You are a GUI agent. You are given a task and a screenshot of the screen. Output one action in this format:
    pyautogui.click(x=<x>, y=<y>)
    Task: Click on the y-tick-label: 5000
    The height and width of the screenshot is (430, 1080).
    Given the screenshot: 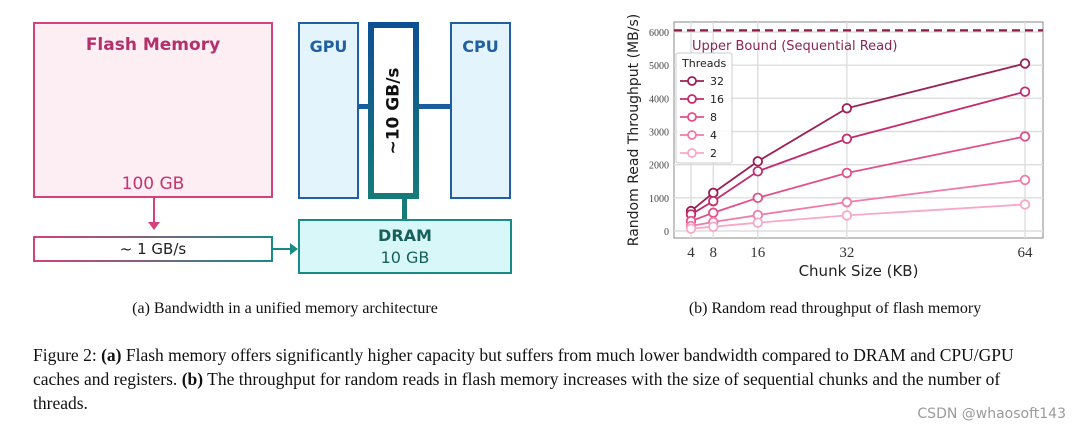 What is the action you would take?
    pyautogui.click(x=659, y=66)
    